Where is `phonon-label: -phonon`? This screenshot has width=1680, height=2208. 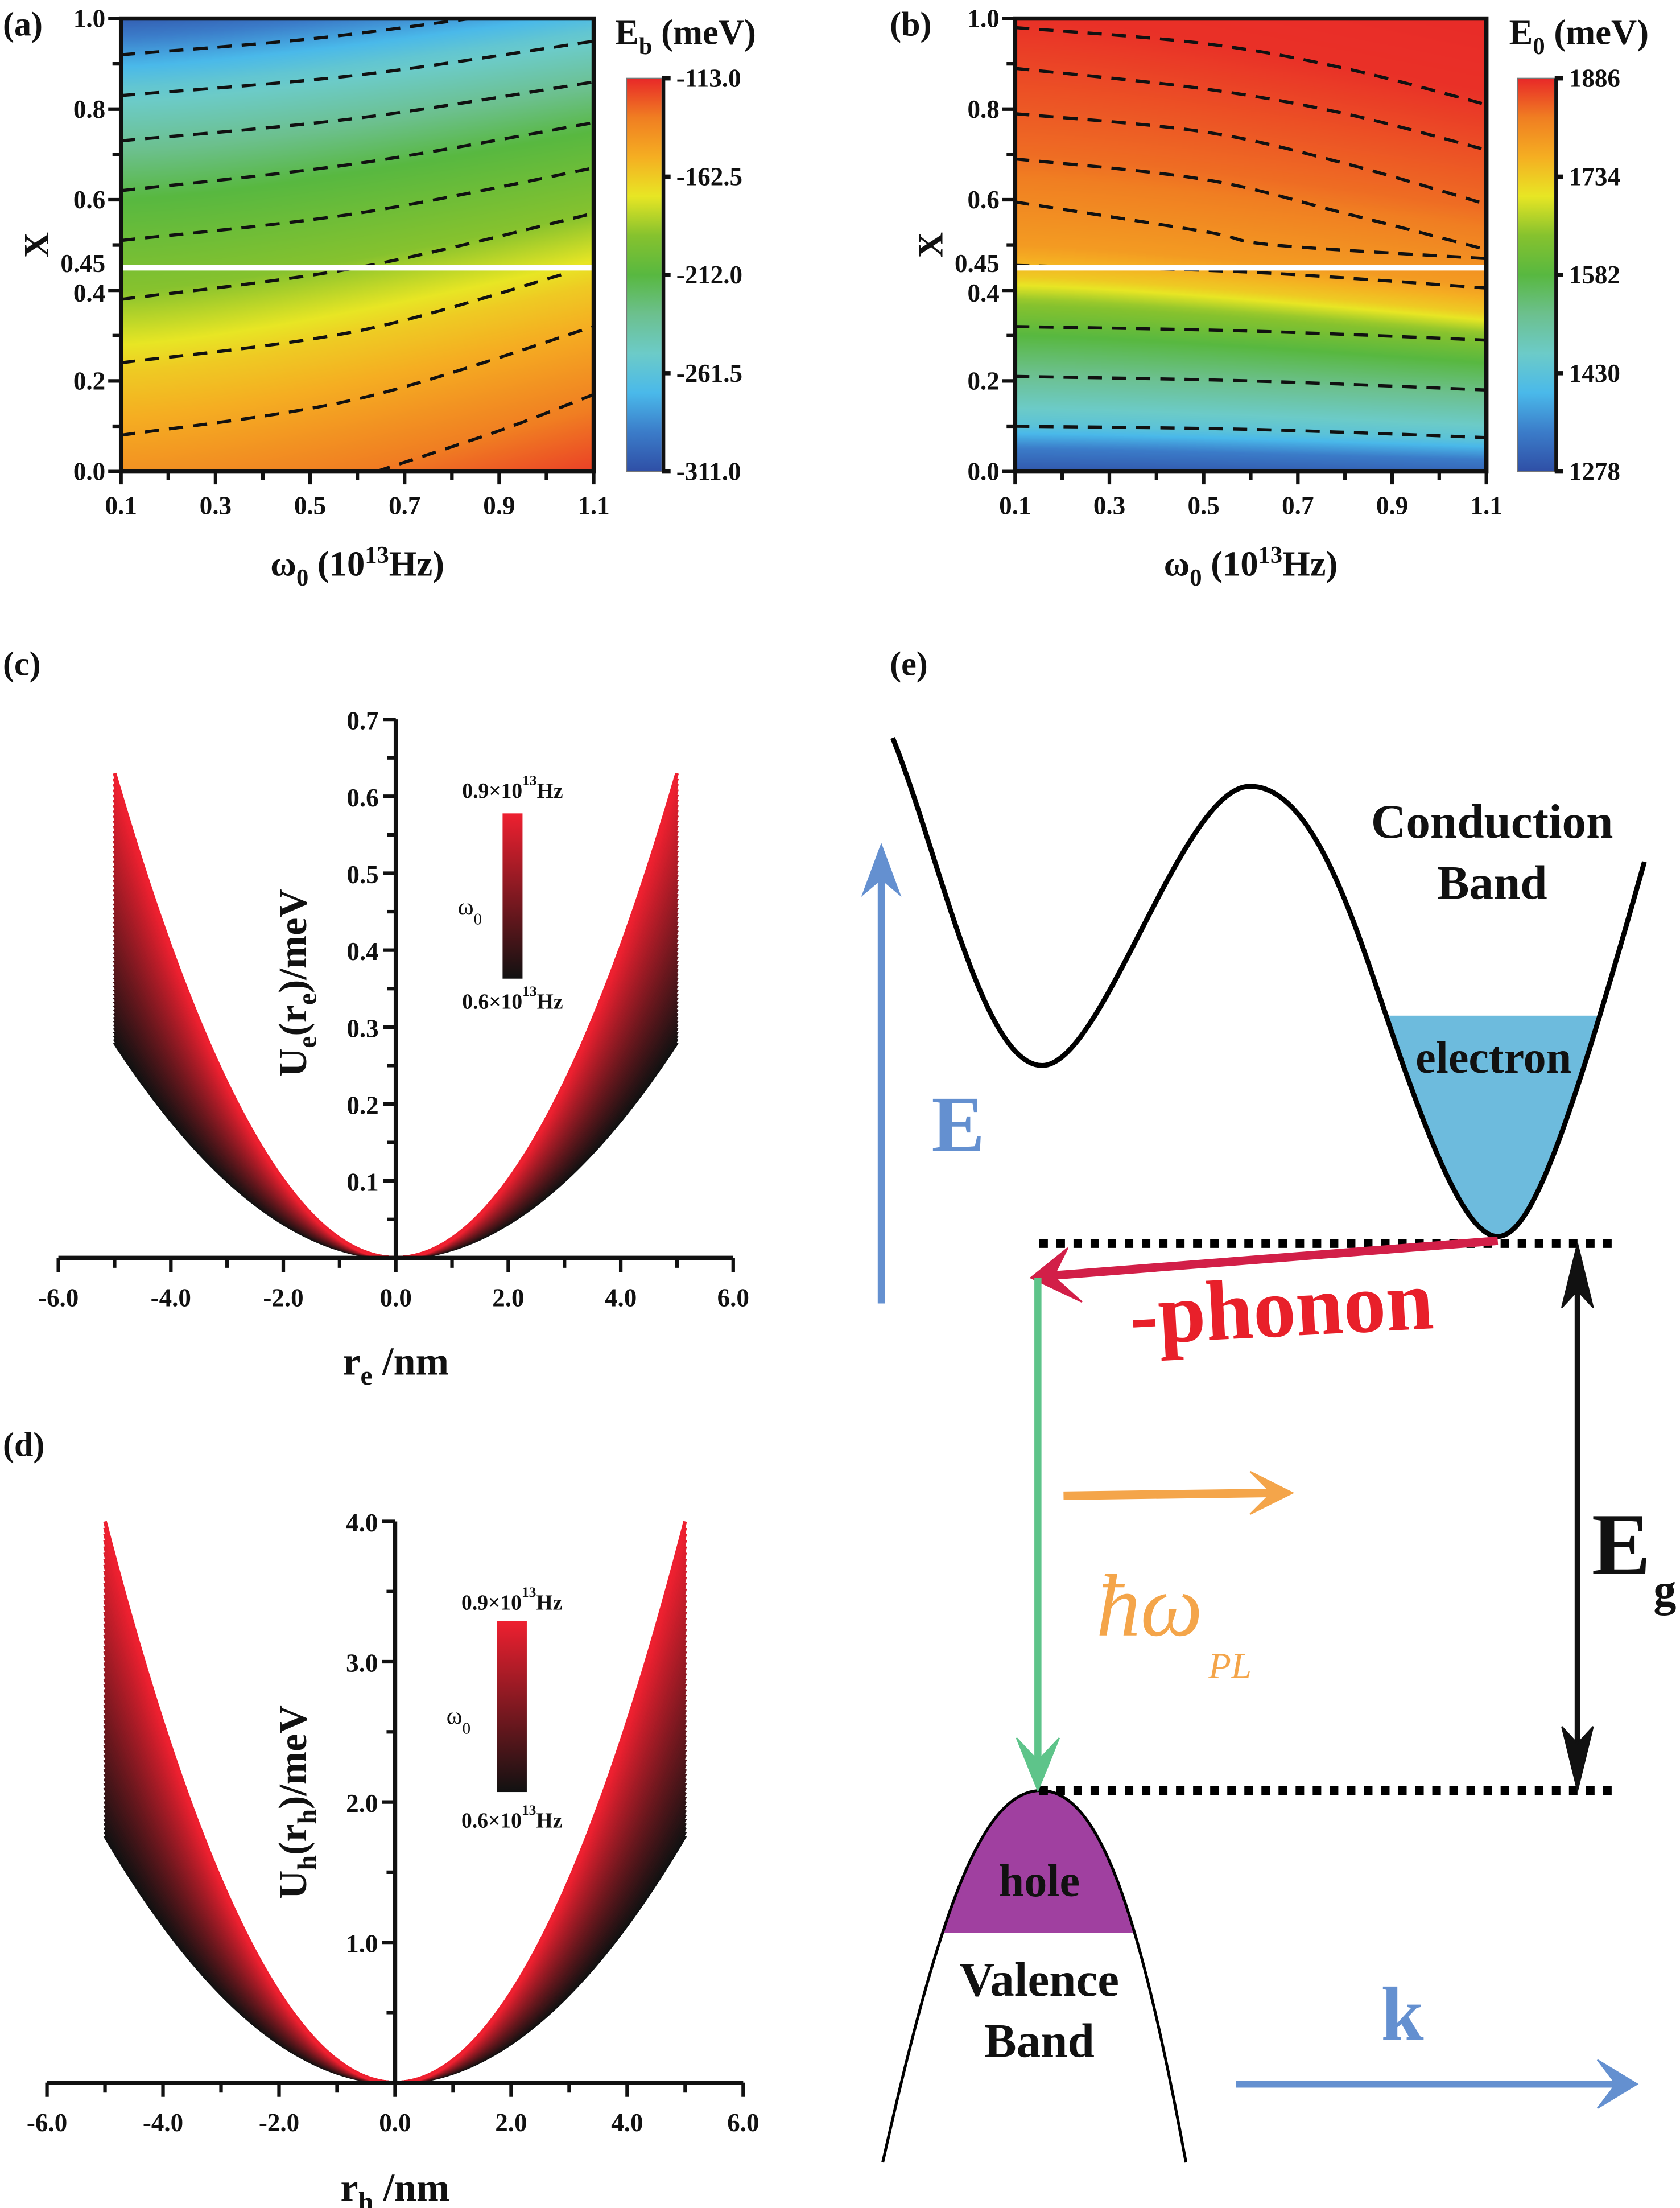
phonon-label: -phonon is located at coordinates (1281, 1308).